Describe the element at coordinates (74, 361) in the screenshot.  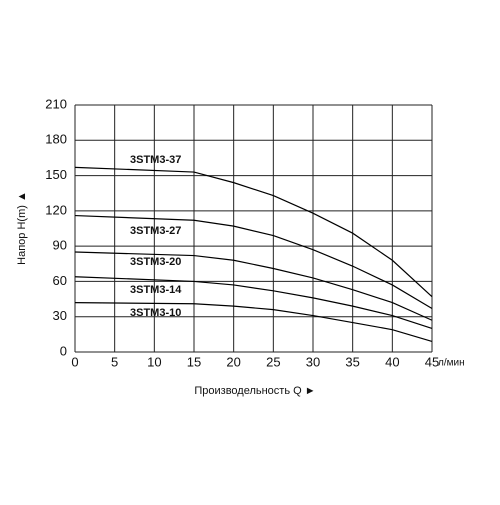
I see `x-tick-label: 0` at that location.